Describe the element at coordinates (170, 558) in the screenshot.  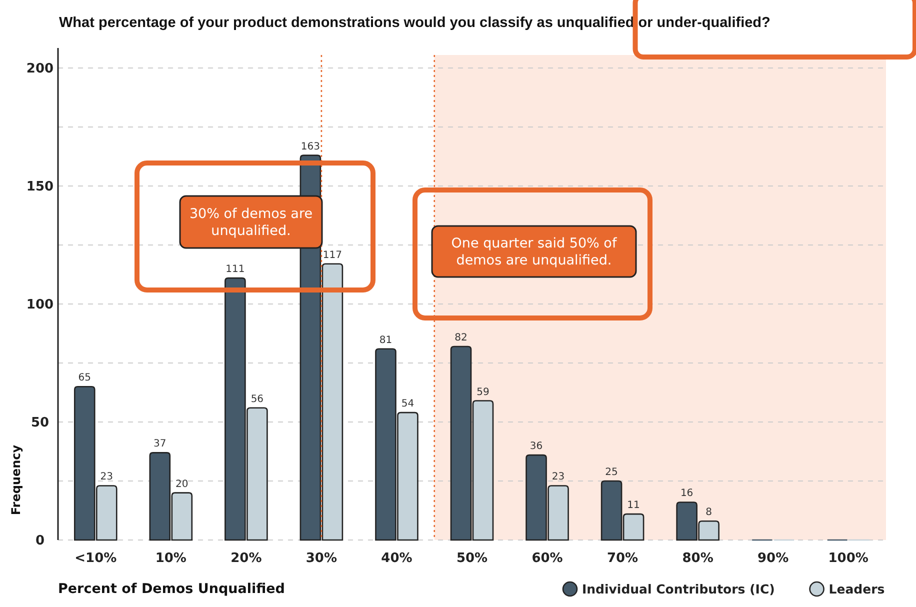
I see `x-tick-label: 10%` at that location.